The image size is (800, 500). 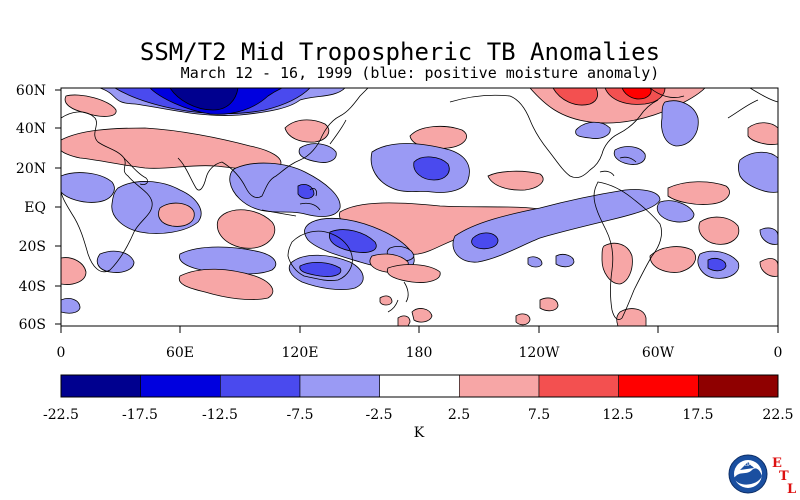 I want to click on lat-label: 60S, so click(x=32, y=325).